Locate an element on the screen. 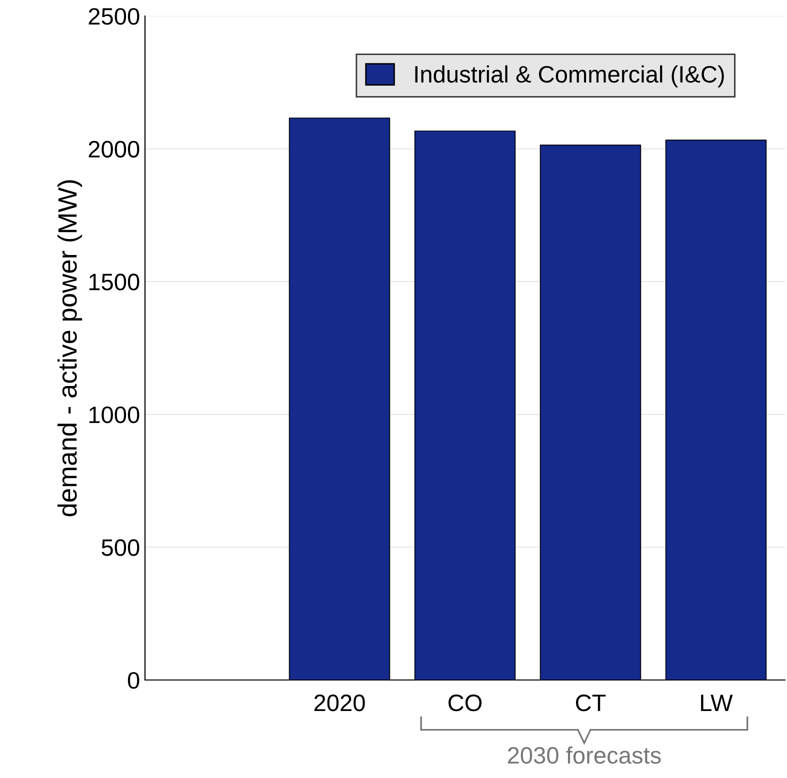  x-tick-label: CT is located at coordinates (591, 703).